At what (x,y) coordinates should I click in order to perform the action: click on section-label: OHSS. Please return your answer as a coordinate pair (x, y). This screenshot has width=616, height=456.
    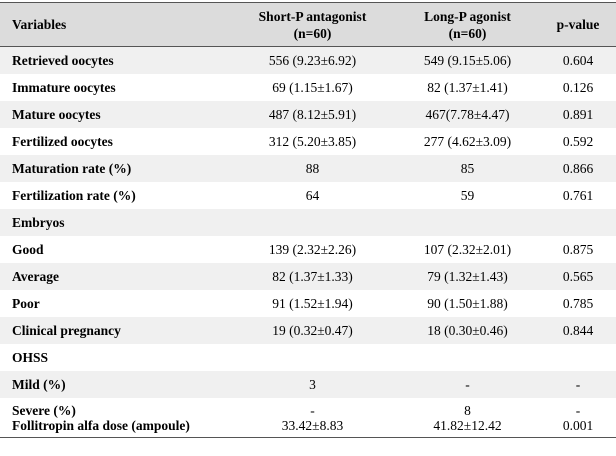
    Looking at the image, I should click on (30, 357).